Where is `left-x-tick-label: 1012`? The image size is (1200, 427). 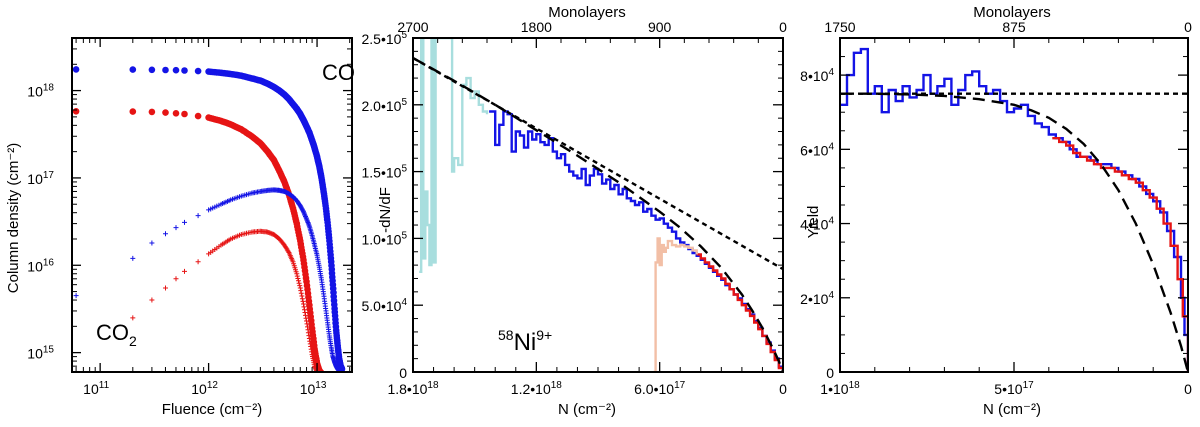
left-x-tick-label: 1012 is located at coordinates (204, 388).